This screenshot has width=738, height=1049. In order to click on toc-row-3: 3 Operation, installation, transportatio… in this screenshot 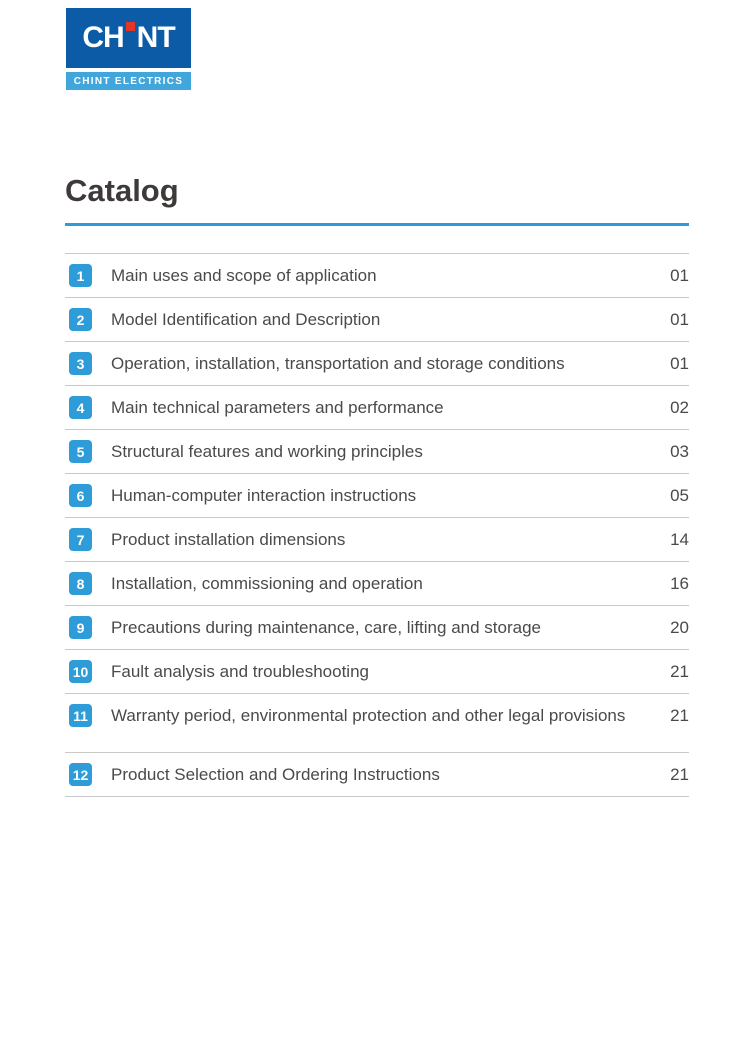, I will do `click(377, 364)`.